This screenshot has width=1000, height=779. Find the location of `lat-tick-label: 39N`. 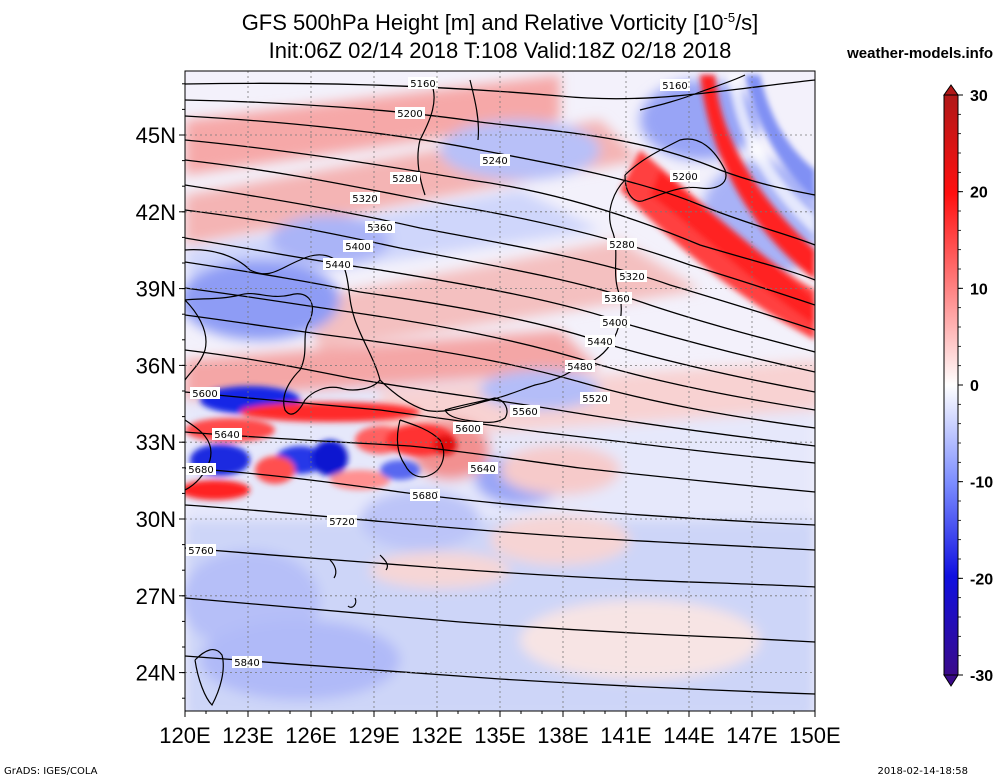

lat-tick-label: 39N is located at coordinates (156, 289).